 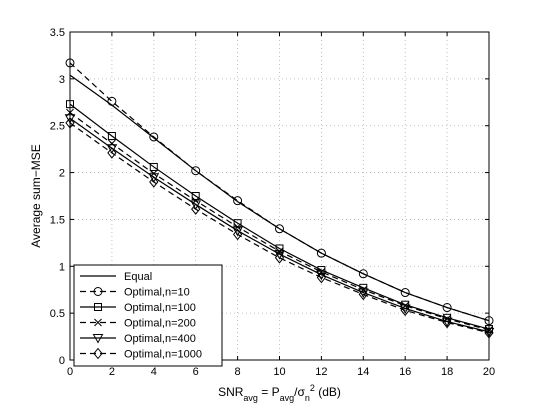 I want to click on x-tick-label: 12, so click(x=321, y=372).